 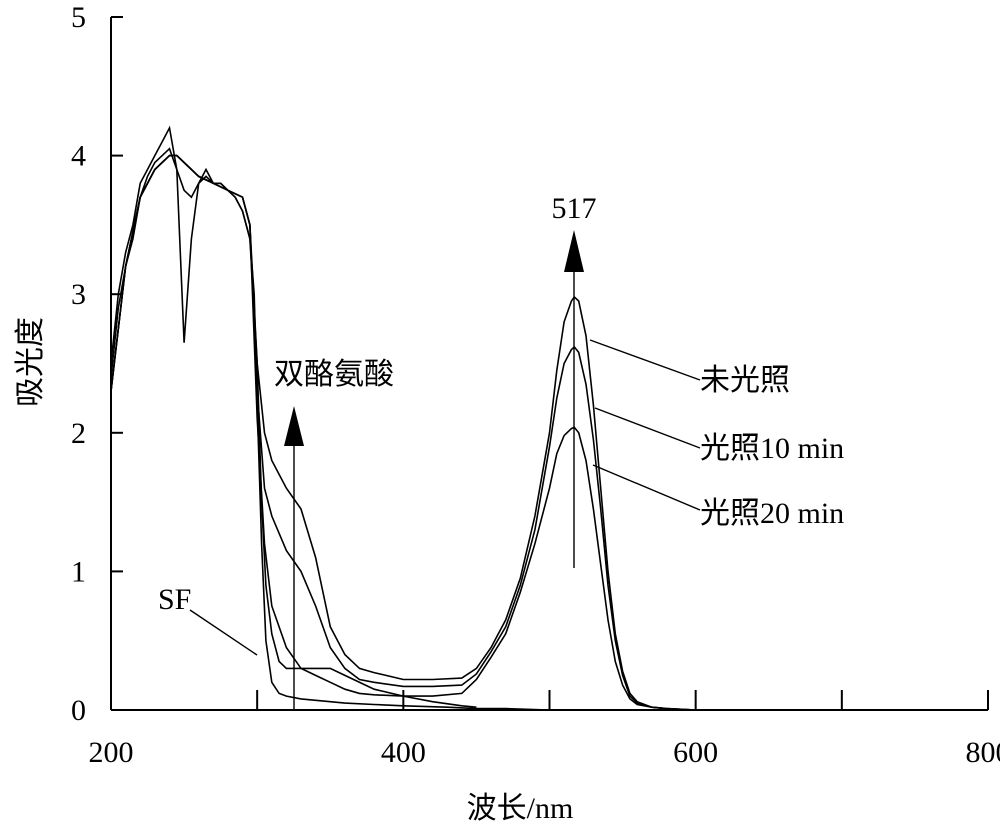 What do you see at coordinates (78, 433) in the screenshot?
I see `y-tick-label: 2` at bounding box center [78, 433].